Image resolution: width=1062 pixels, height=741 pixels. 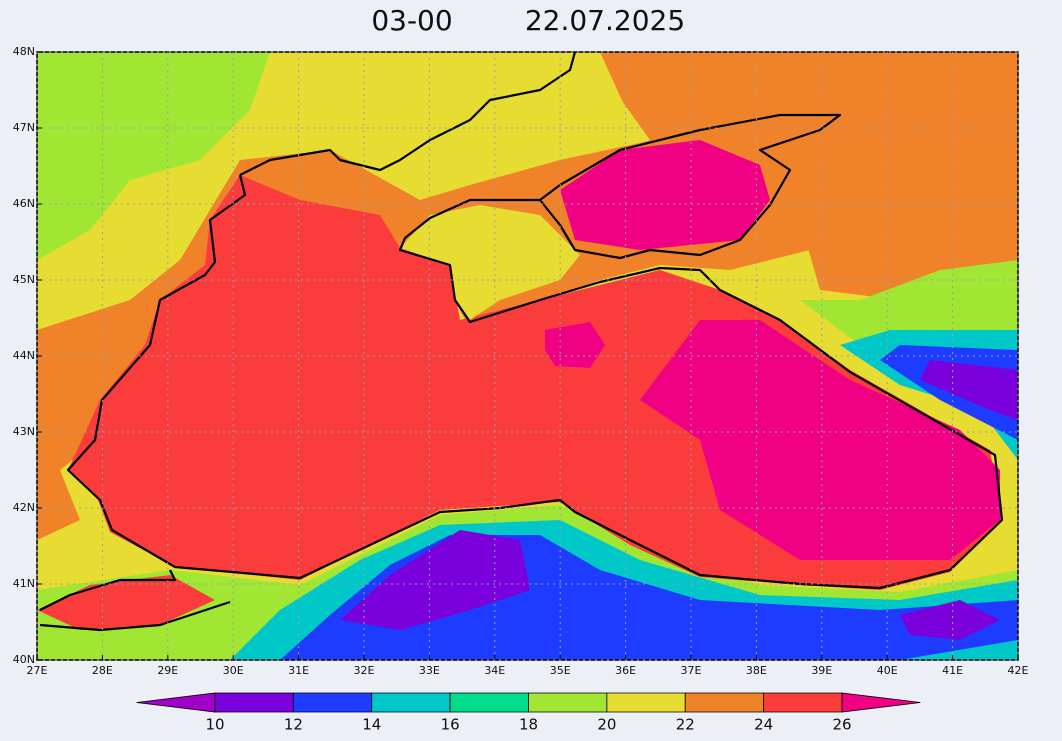 What do you see at coordinates (24, 203) in the screenshot?
I see `y-tick-label: 46N` at bounding box center [24, 203].